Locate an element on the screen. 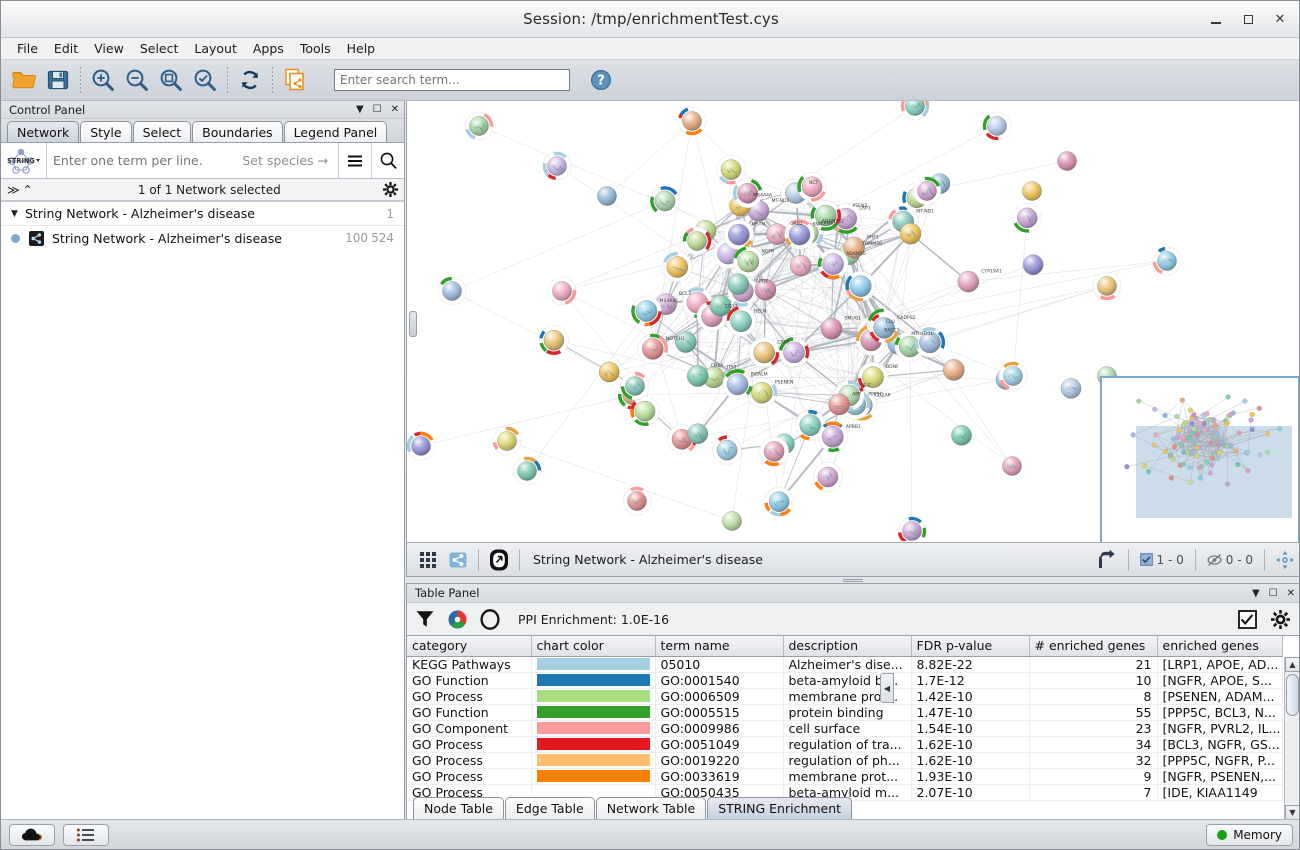  col-category: category is located at coordinates (469, 646).